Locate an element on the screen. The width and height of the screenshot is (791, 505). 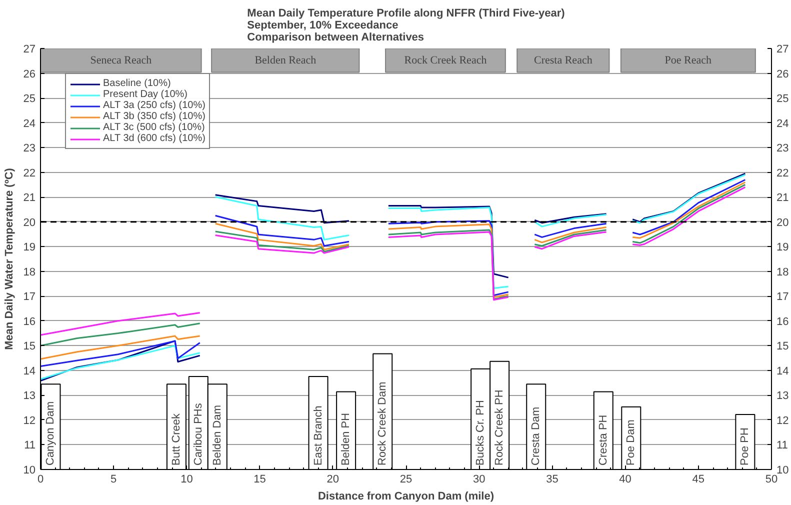
y2-tick-label: 21 is located at coordinates (782, 198).